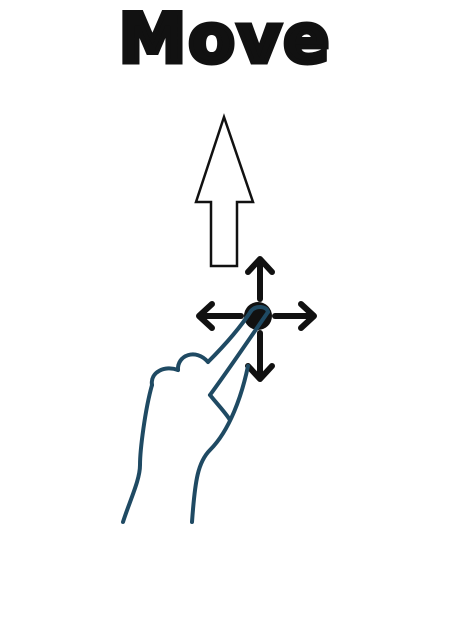 The width and height of the screenshot is (450, 643). Describe the element at coordinates (256, 319) in the screenshot. I see `direction-arrows-icon` at that location.